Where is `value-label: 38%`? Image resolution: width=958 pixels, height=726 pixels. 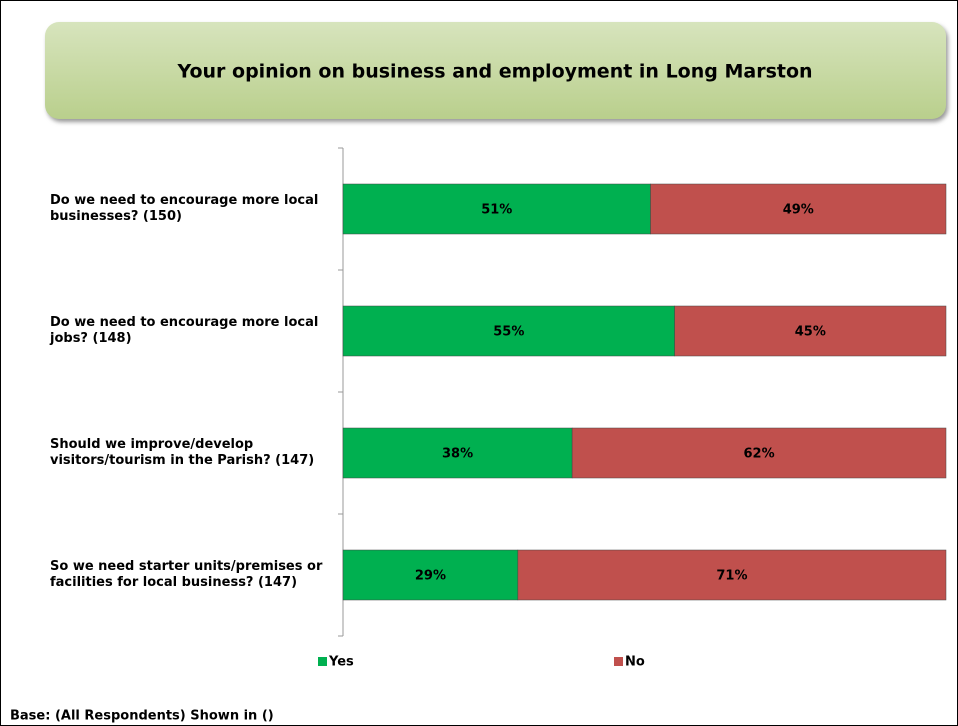
value-label: 38% is located at coordinates (457, 454).